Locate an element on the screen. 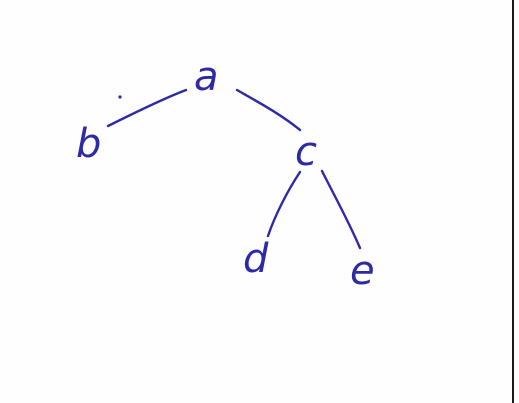  node-d: d is located at coordinates (256, 259).